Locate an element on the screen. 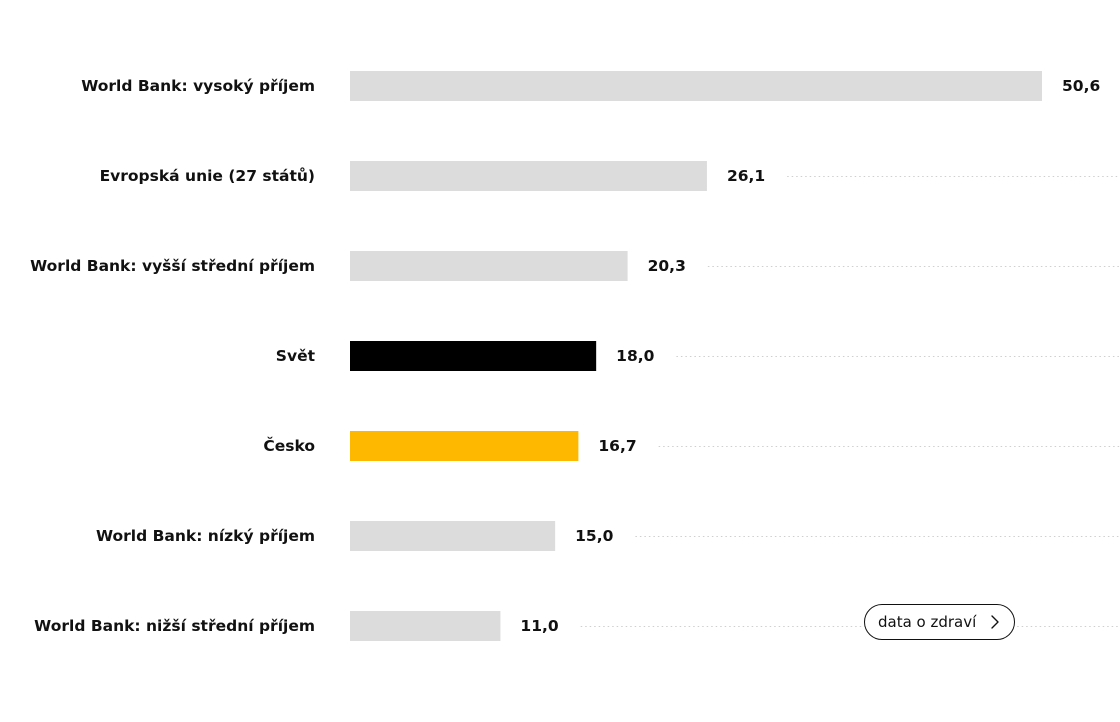  category-label: World Bank: vyšší střední příjem is located at coordinates (172, 266).